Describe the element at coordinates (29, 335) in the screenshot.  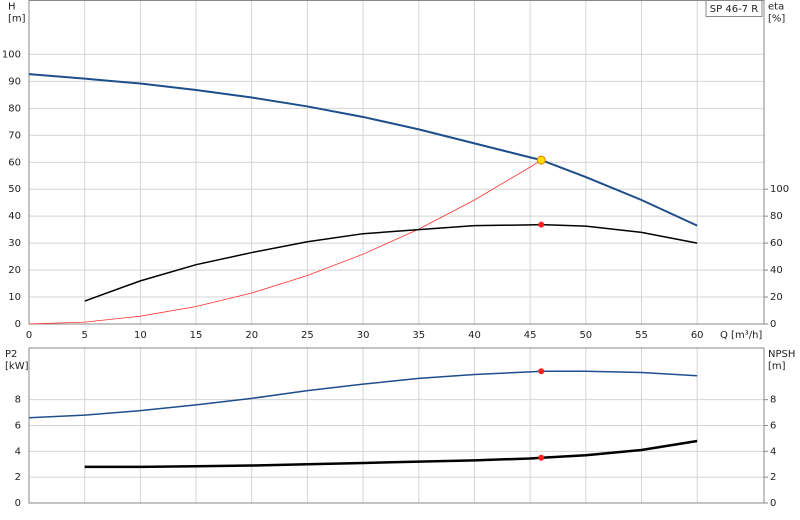
I see `x-tick-label: 0` at that location.